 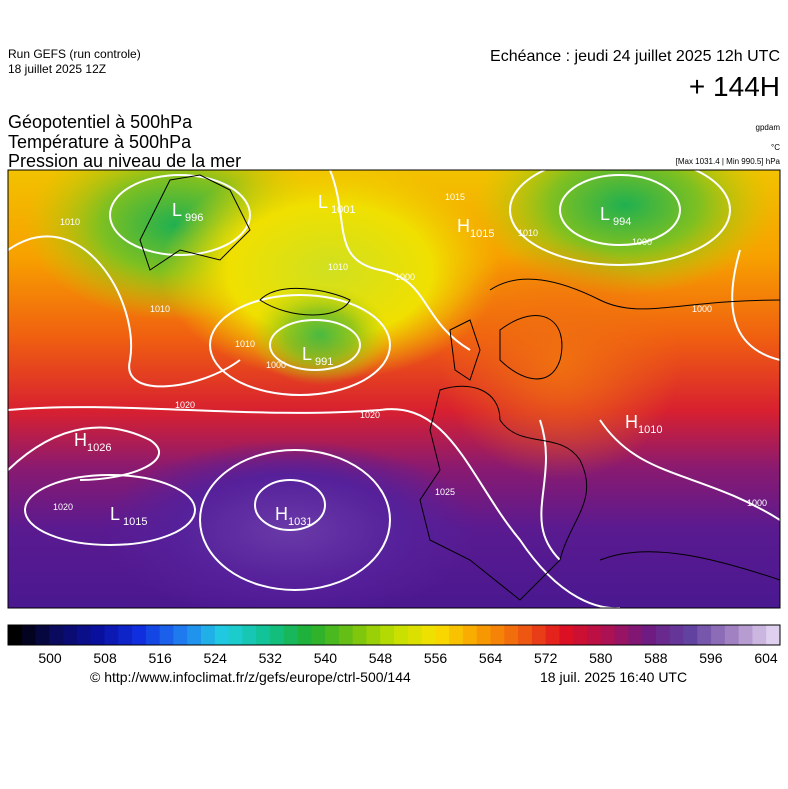 I want to click on center-value: 996, so click(x=194, y=218).